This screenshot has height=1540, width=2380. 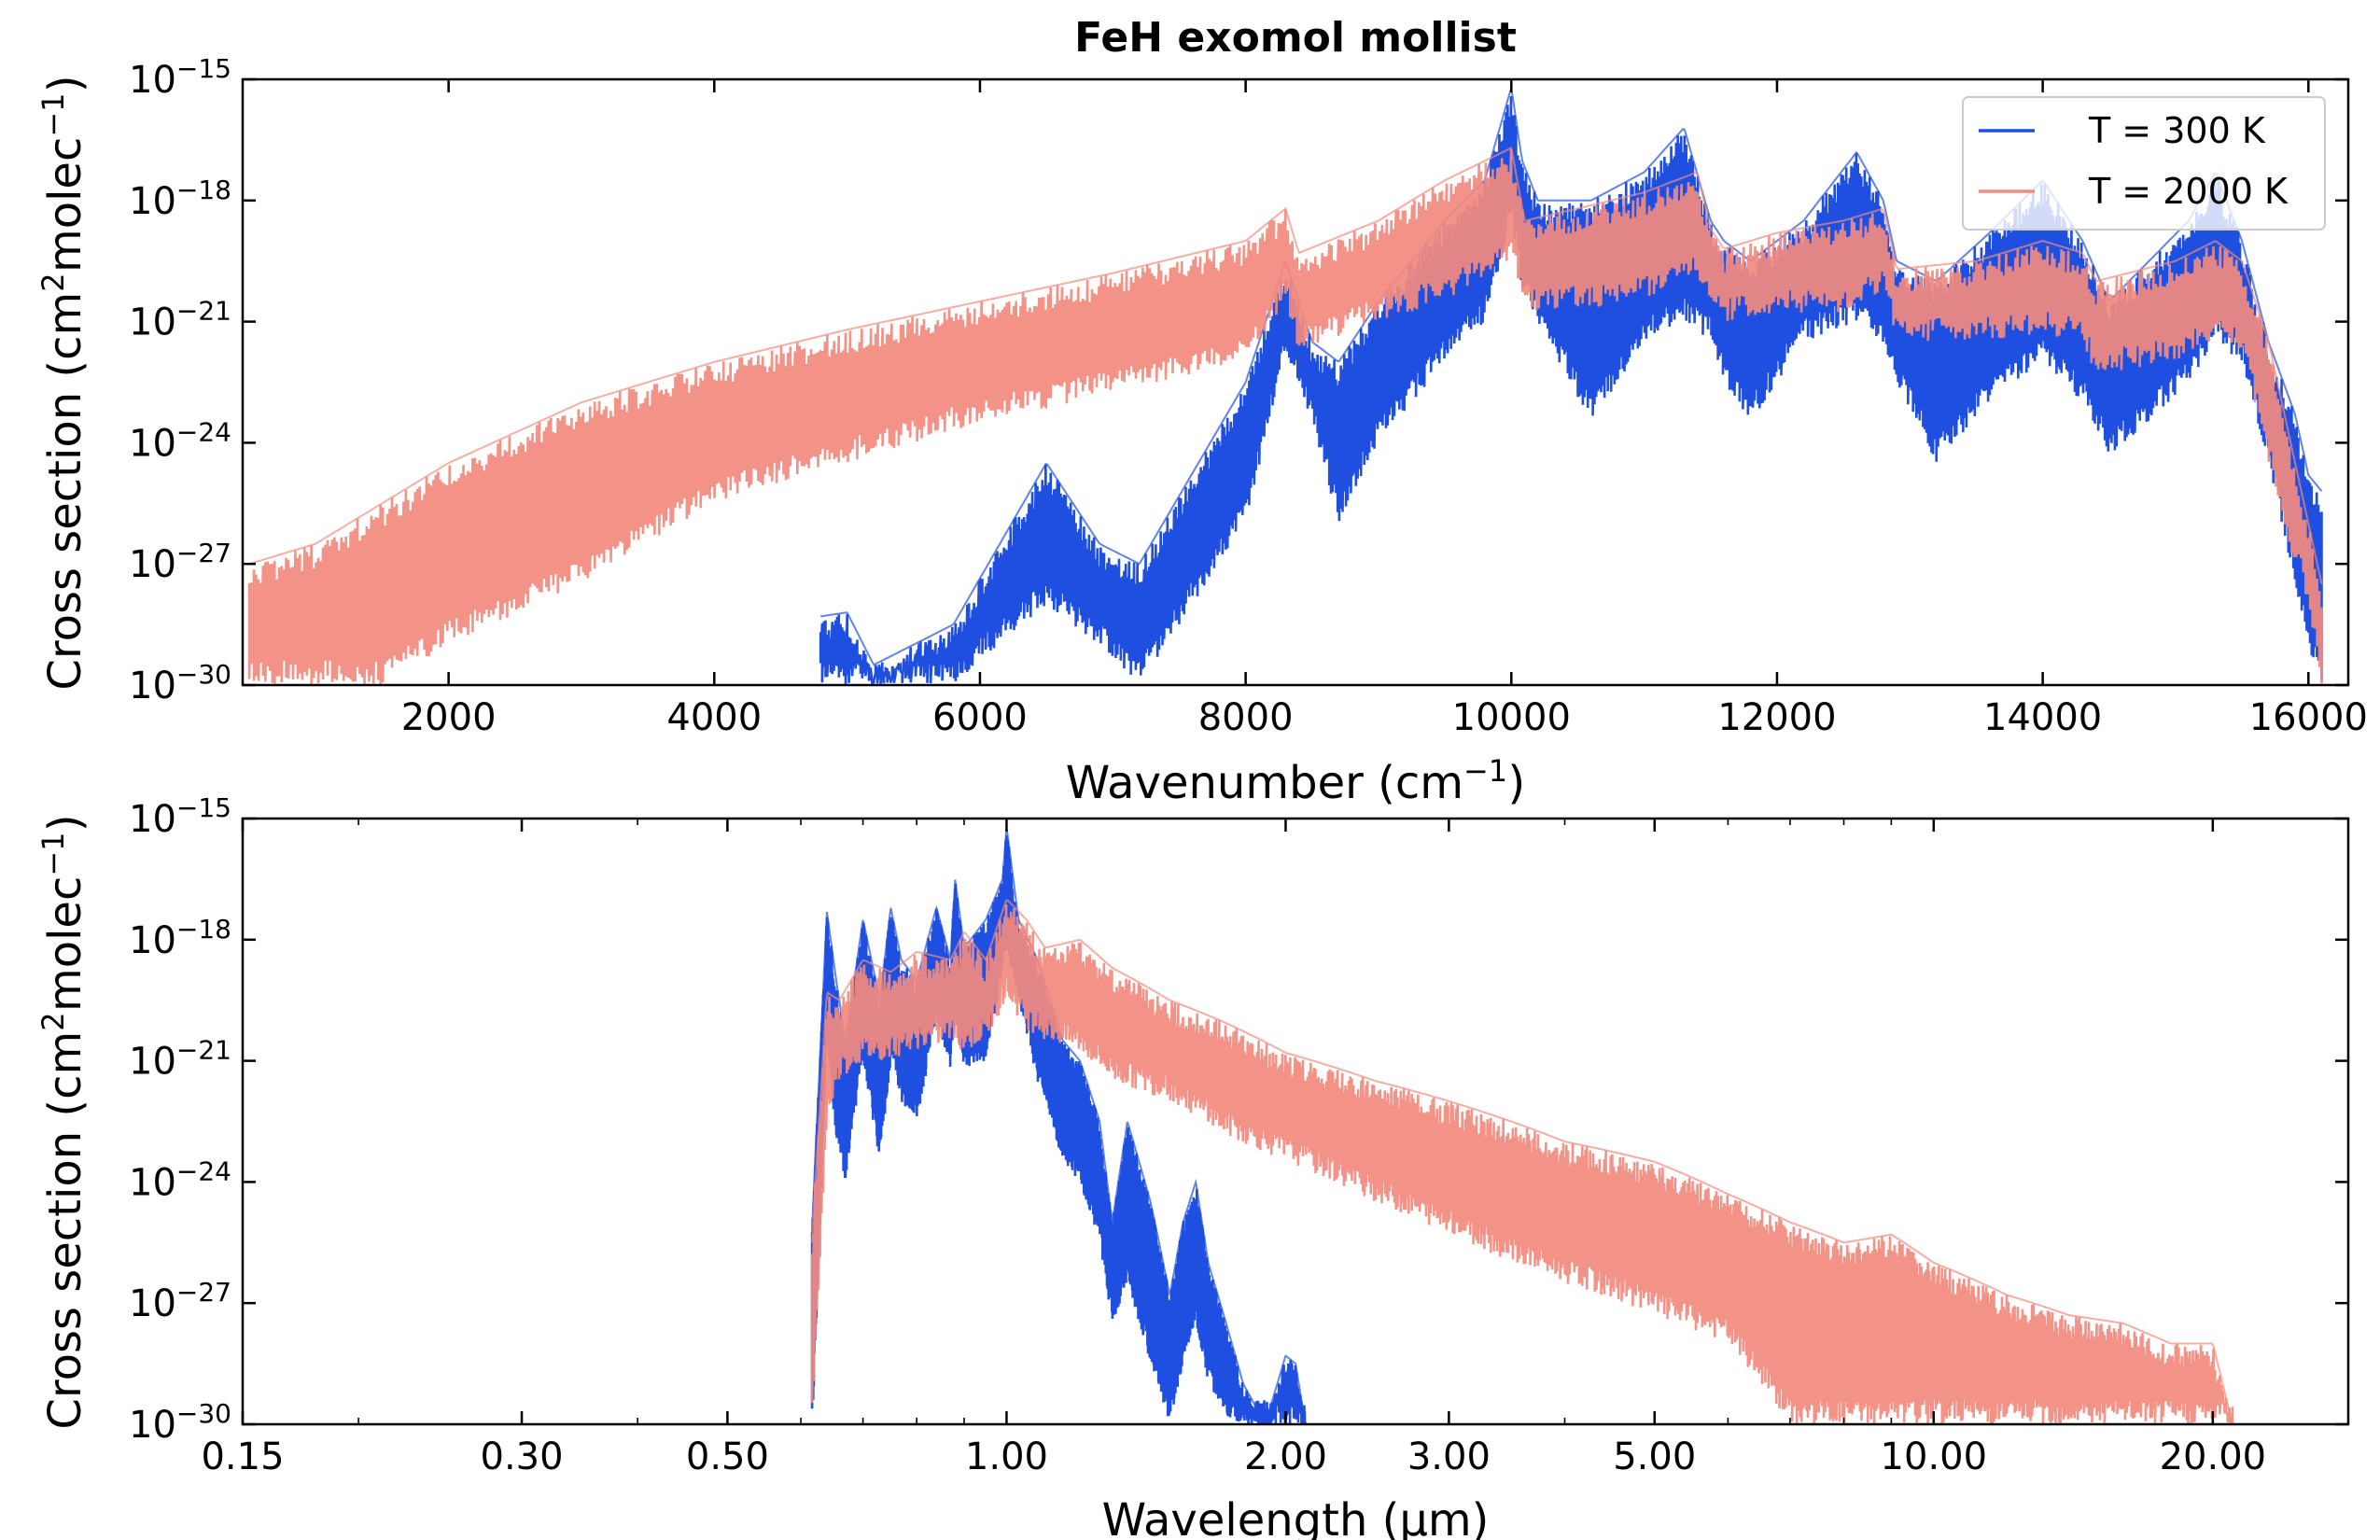 I want to click on x-tick-label: 12000, so click(x=1776, y=717).